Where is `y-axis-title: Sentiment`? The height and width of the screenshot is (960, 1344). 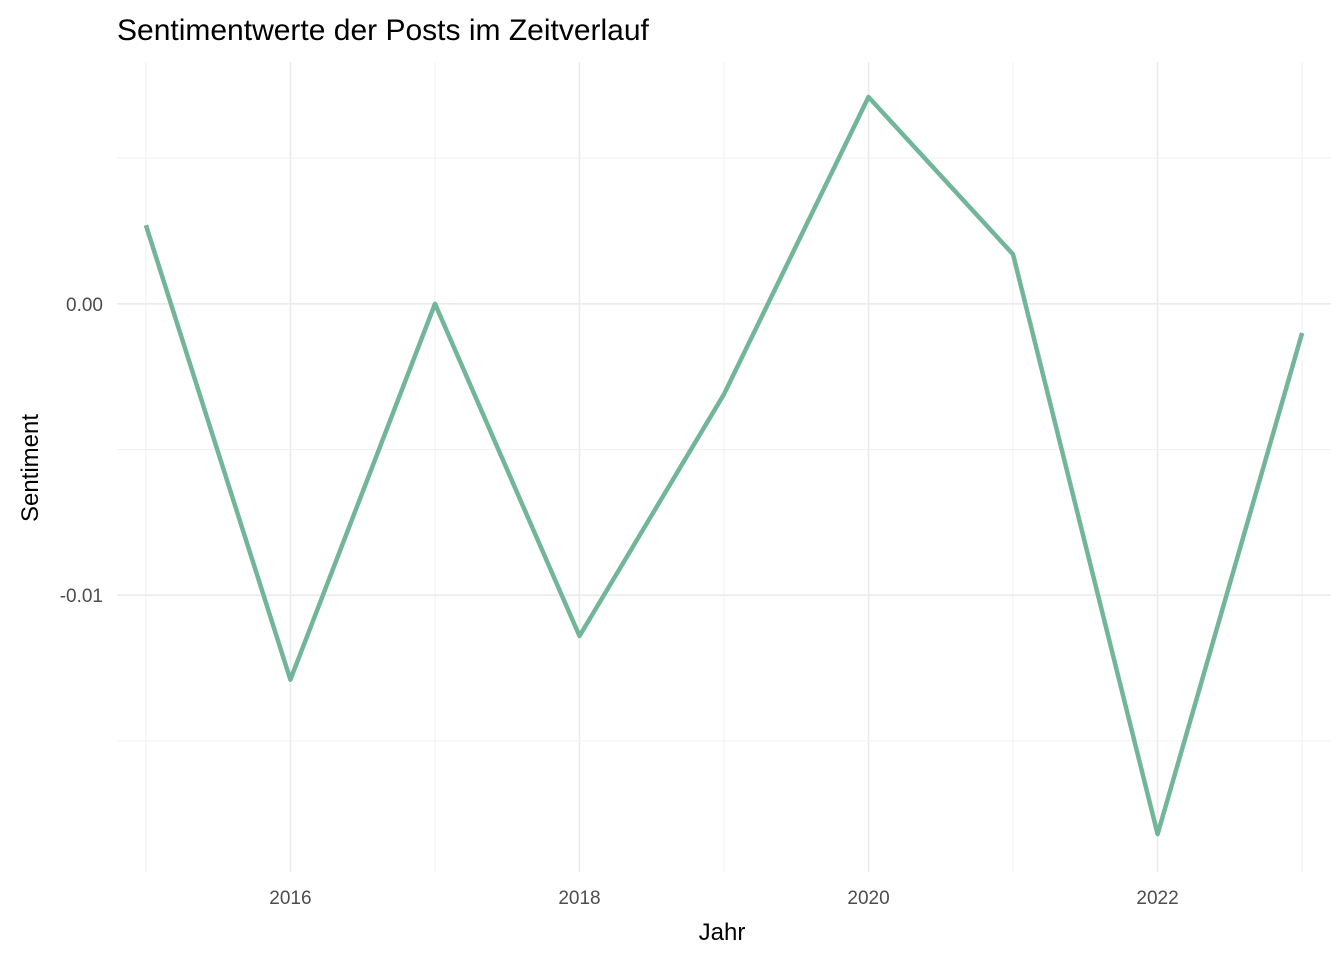
y-axis-title: Sentiment is located at coordinates (30, 468).